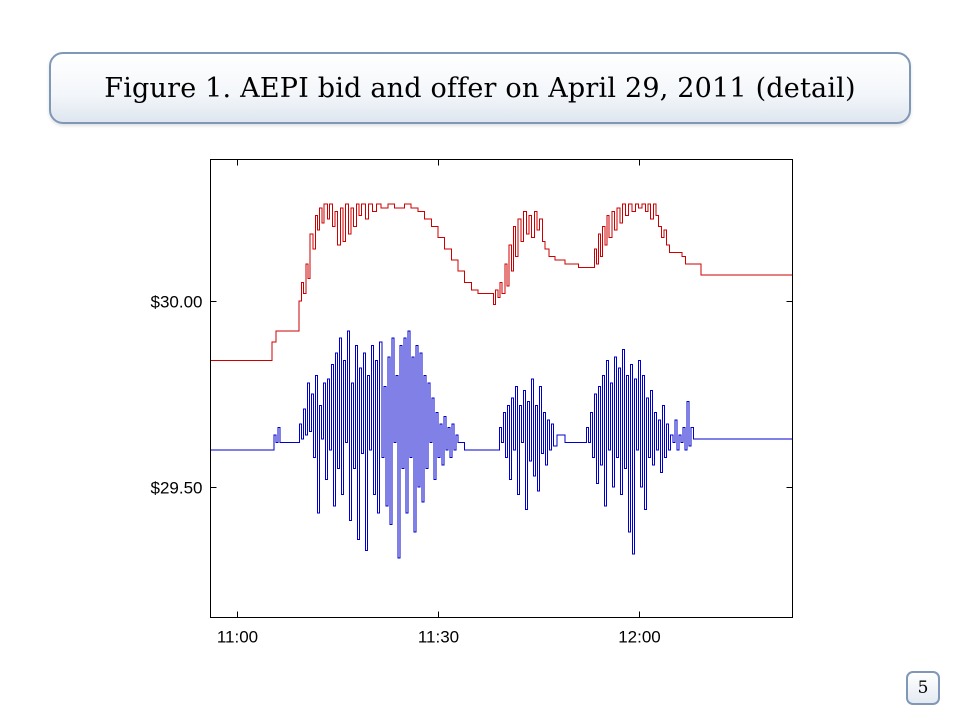  What do you see at coordinates (177, 302) in the screenshot?
I see `y-tick-label-1: $30.00` at bounding box center [177, 302].